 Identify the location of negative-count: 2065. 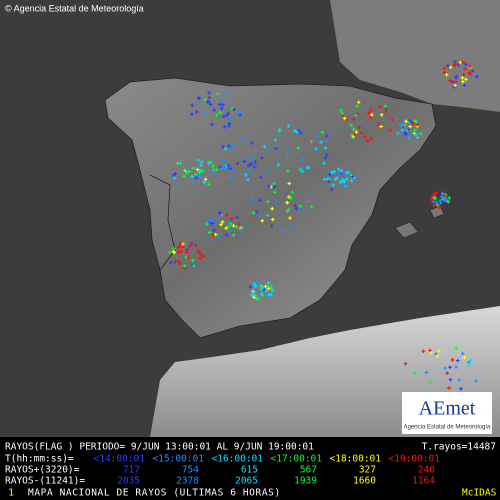
(246, 481).